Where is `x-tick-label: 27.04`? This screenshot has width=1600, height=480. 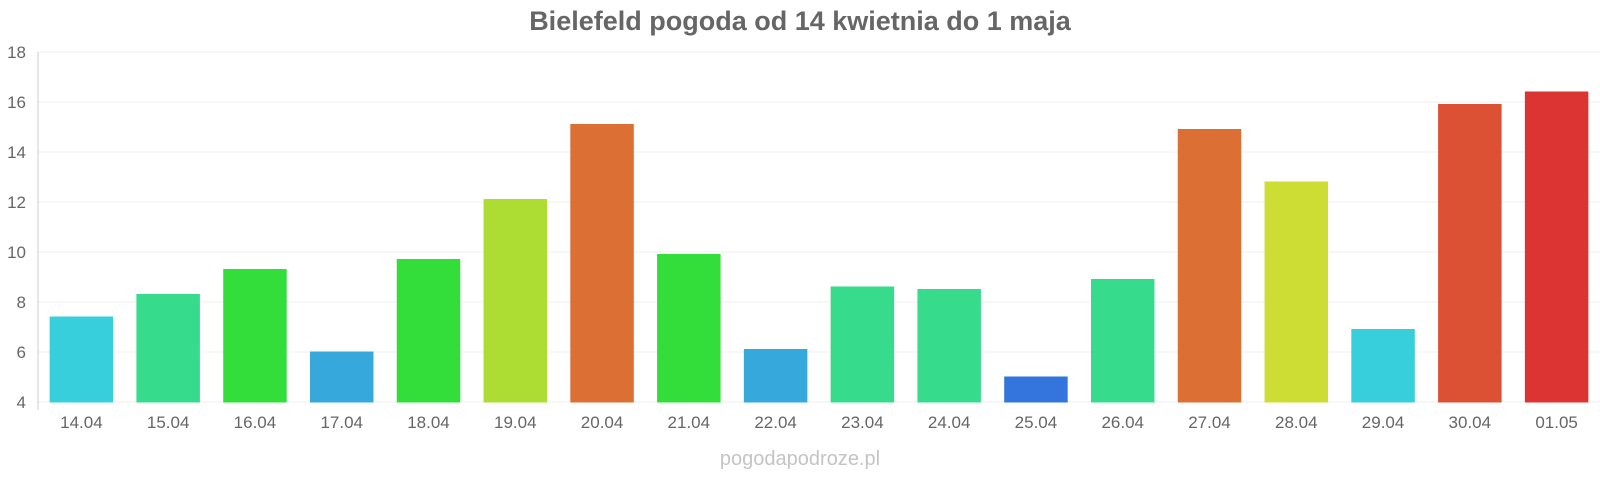
x-tick-label: 27.04 is located at coordinates (1209, 422).